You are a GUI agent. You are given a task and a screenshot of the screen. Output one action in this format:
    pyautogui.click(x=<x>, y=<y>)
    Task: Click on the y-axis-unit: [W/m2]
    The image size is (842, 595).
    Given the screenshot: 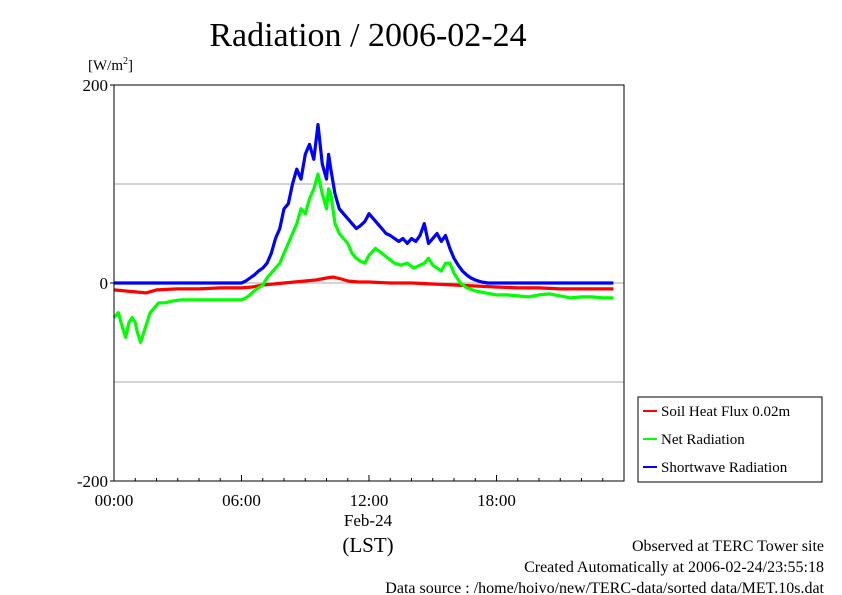 What is the action you would take?
    pyautogui.click(x=110, y=65)
    